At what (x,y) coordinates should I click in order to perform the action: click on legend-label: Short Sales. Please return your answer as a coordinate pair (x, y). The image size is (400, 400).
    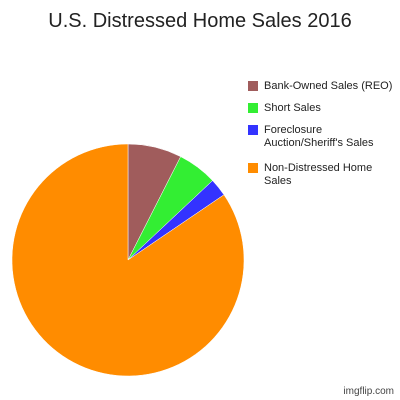
    Looking at the image, I should click on (292, 108).